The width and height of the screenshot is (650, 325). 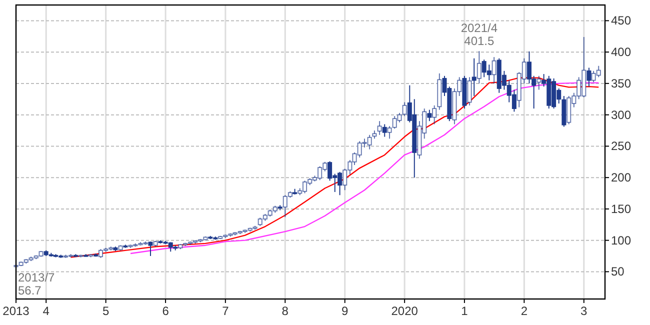 I want to click on y-tick-label: 300, so click(x=621, y=115).